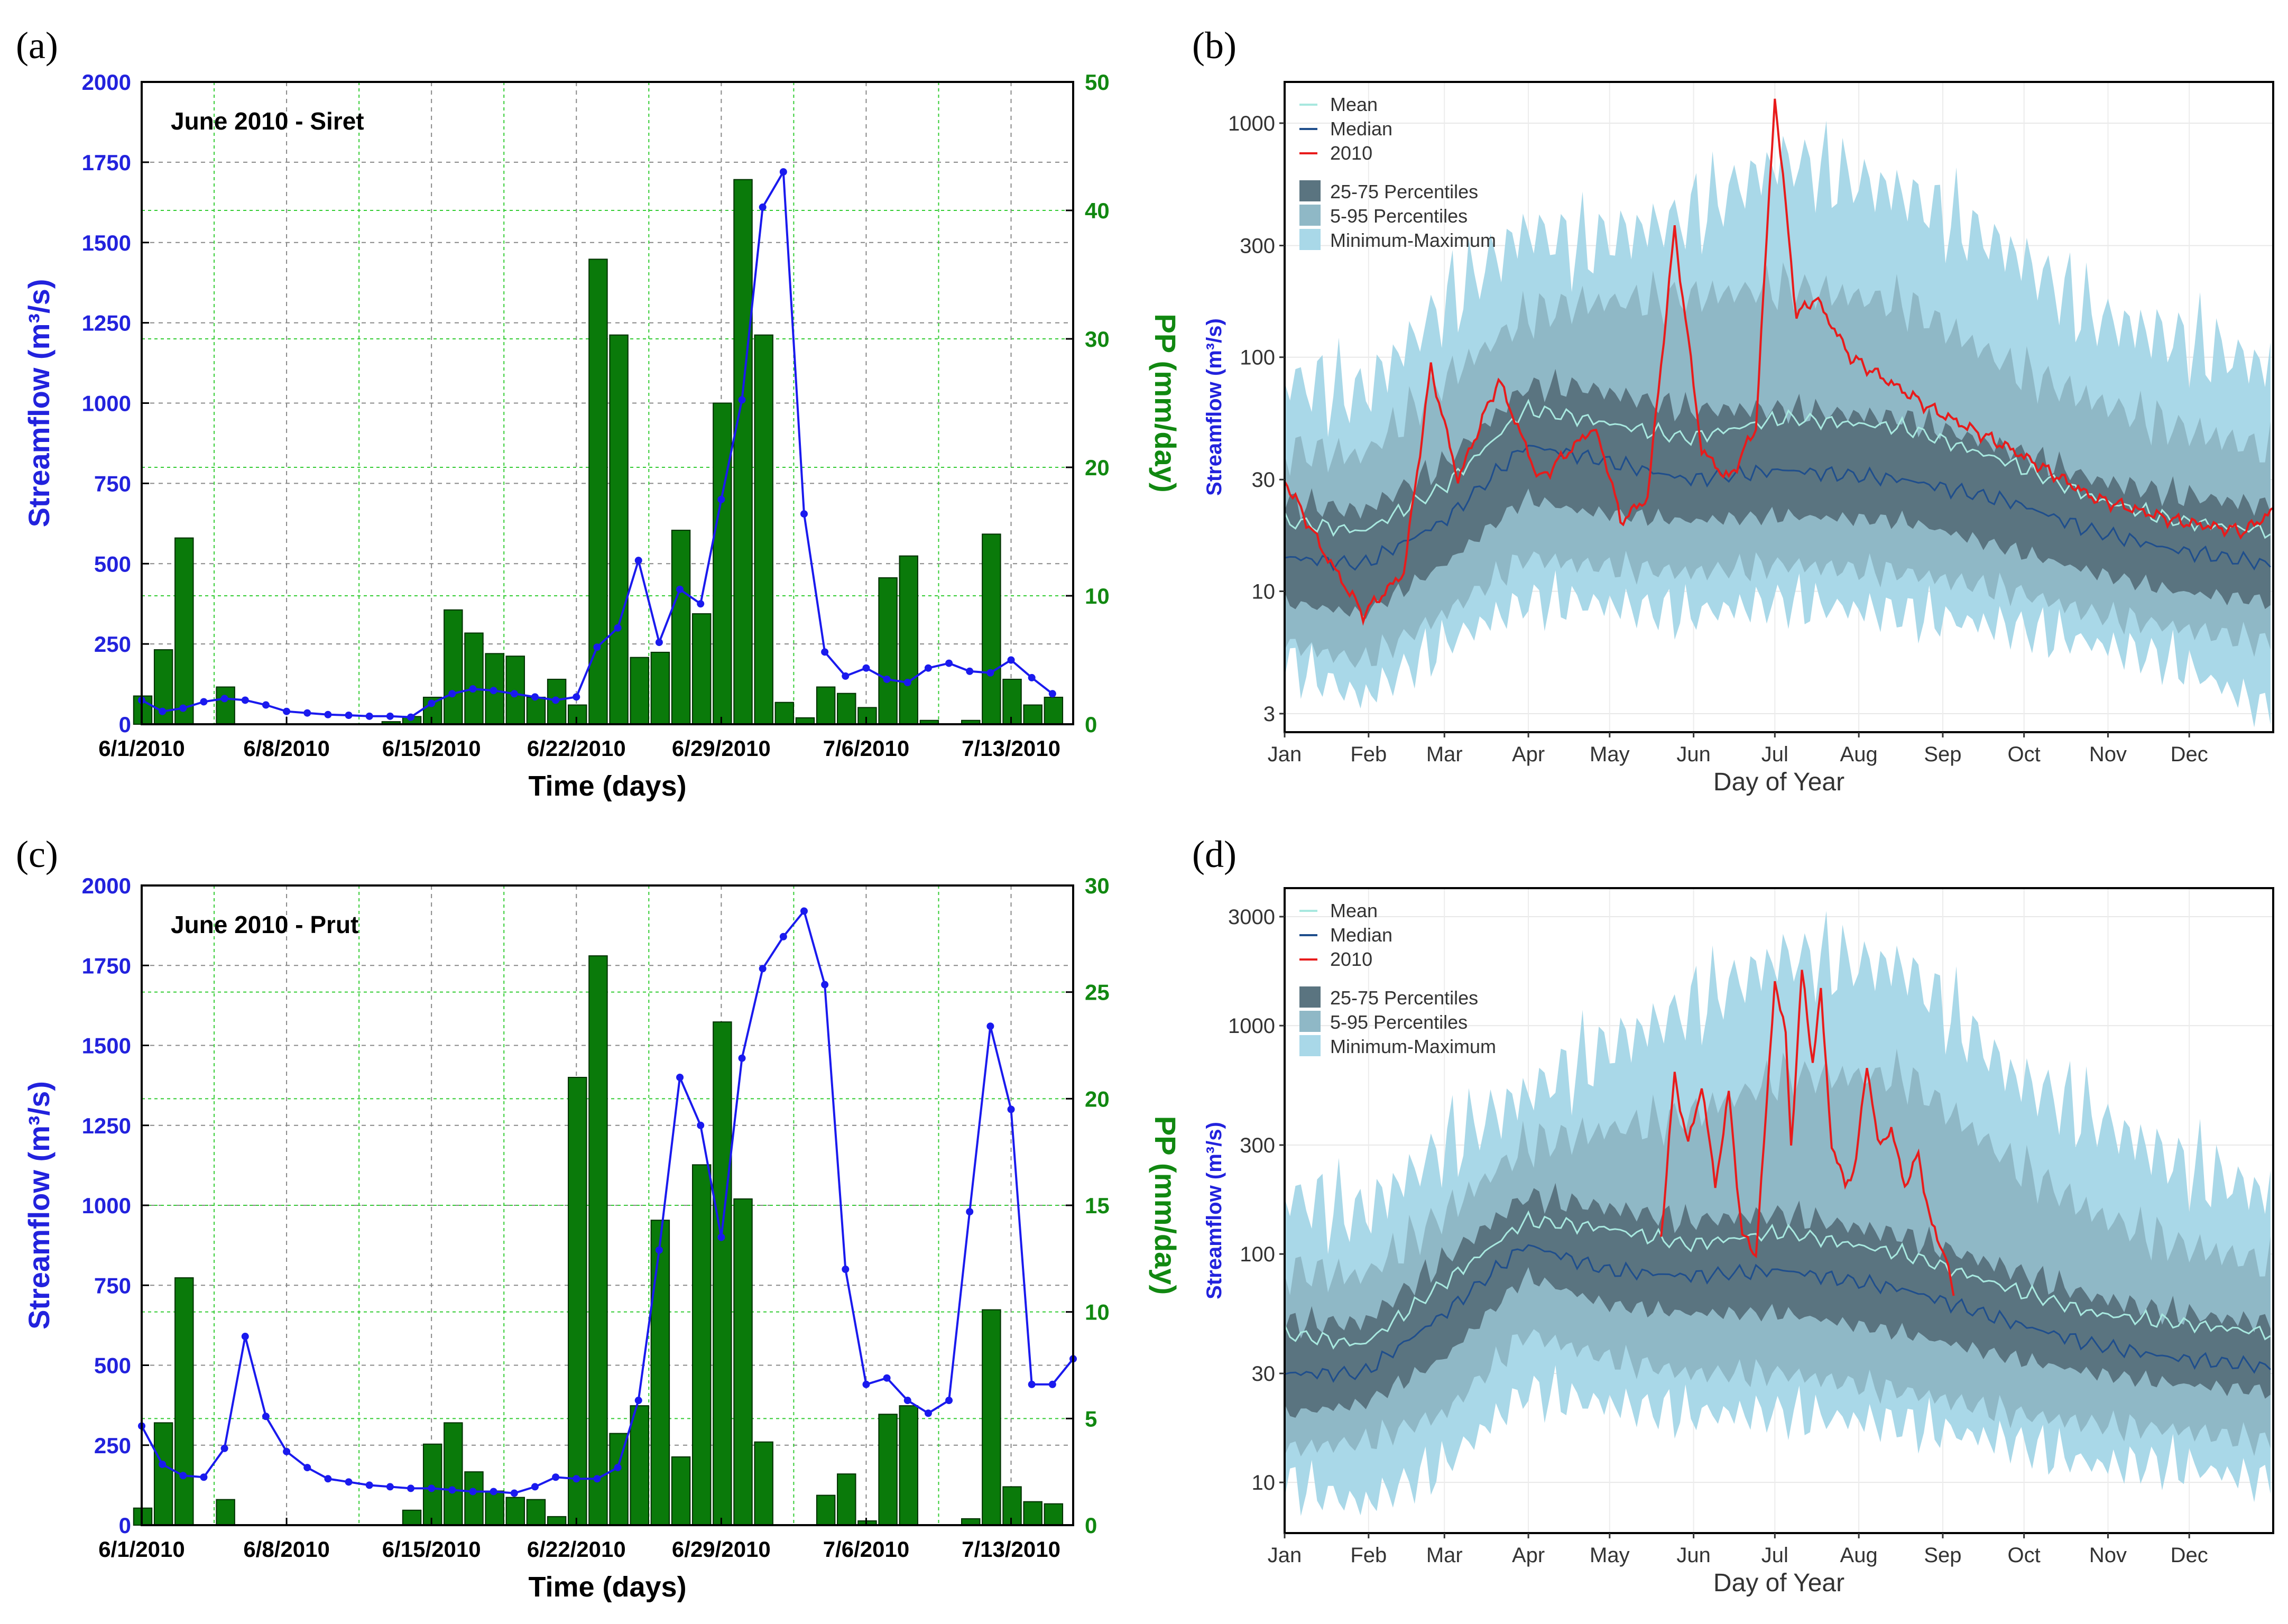 This screenshot has height=1624, width=2288. What do you see at coordinates (607, 1201) in the screenshot?
I see `streamflow-line` at bounding box center [607, 1201].